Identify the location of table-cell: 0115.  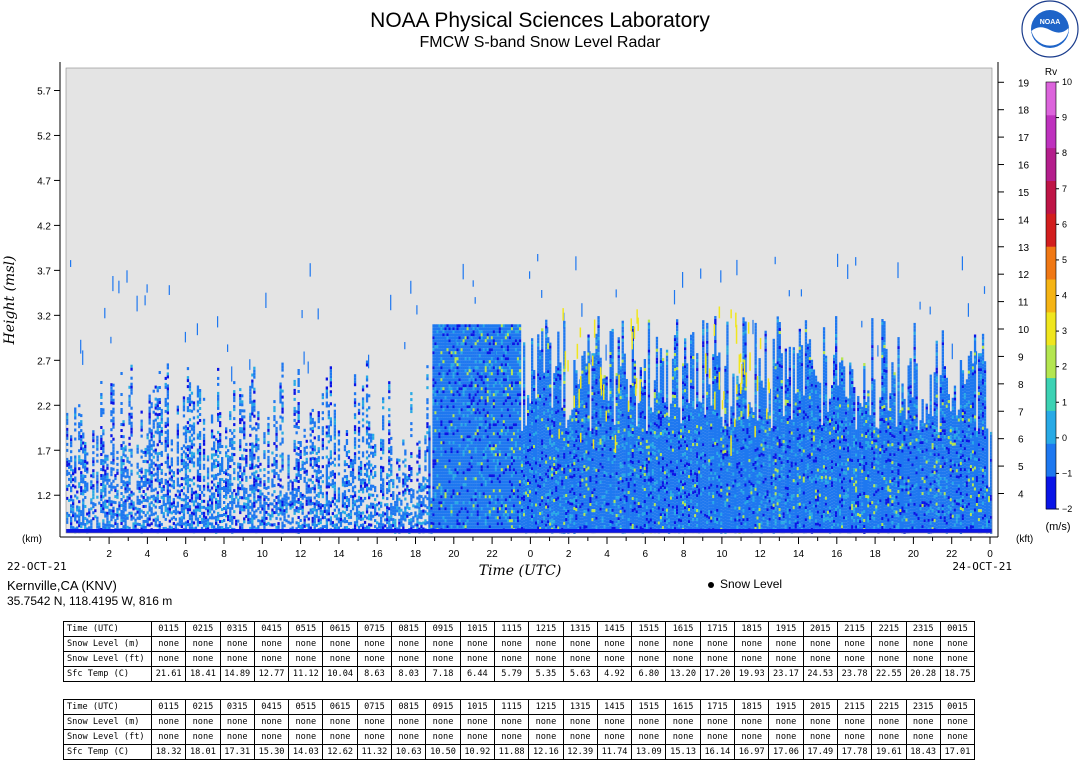
(168, 707).